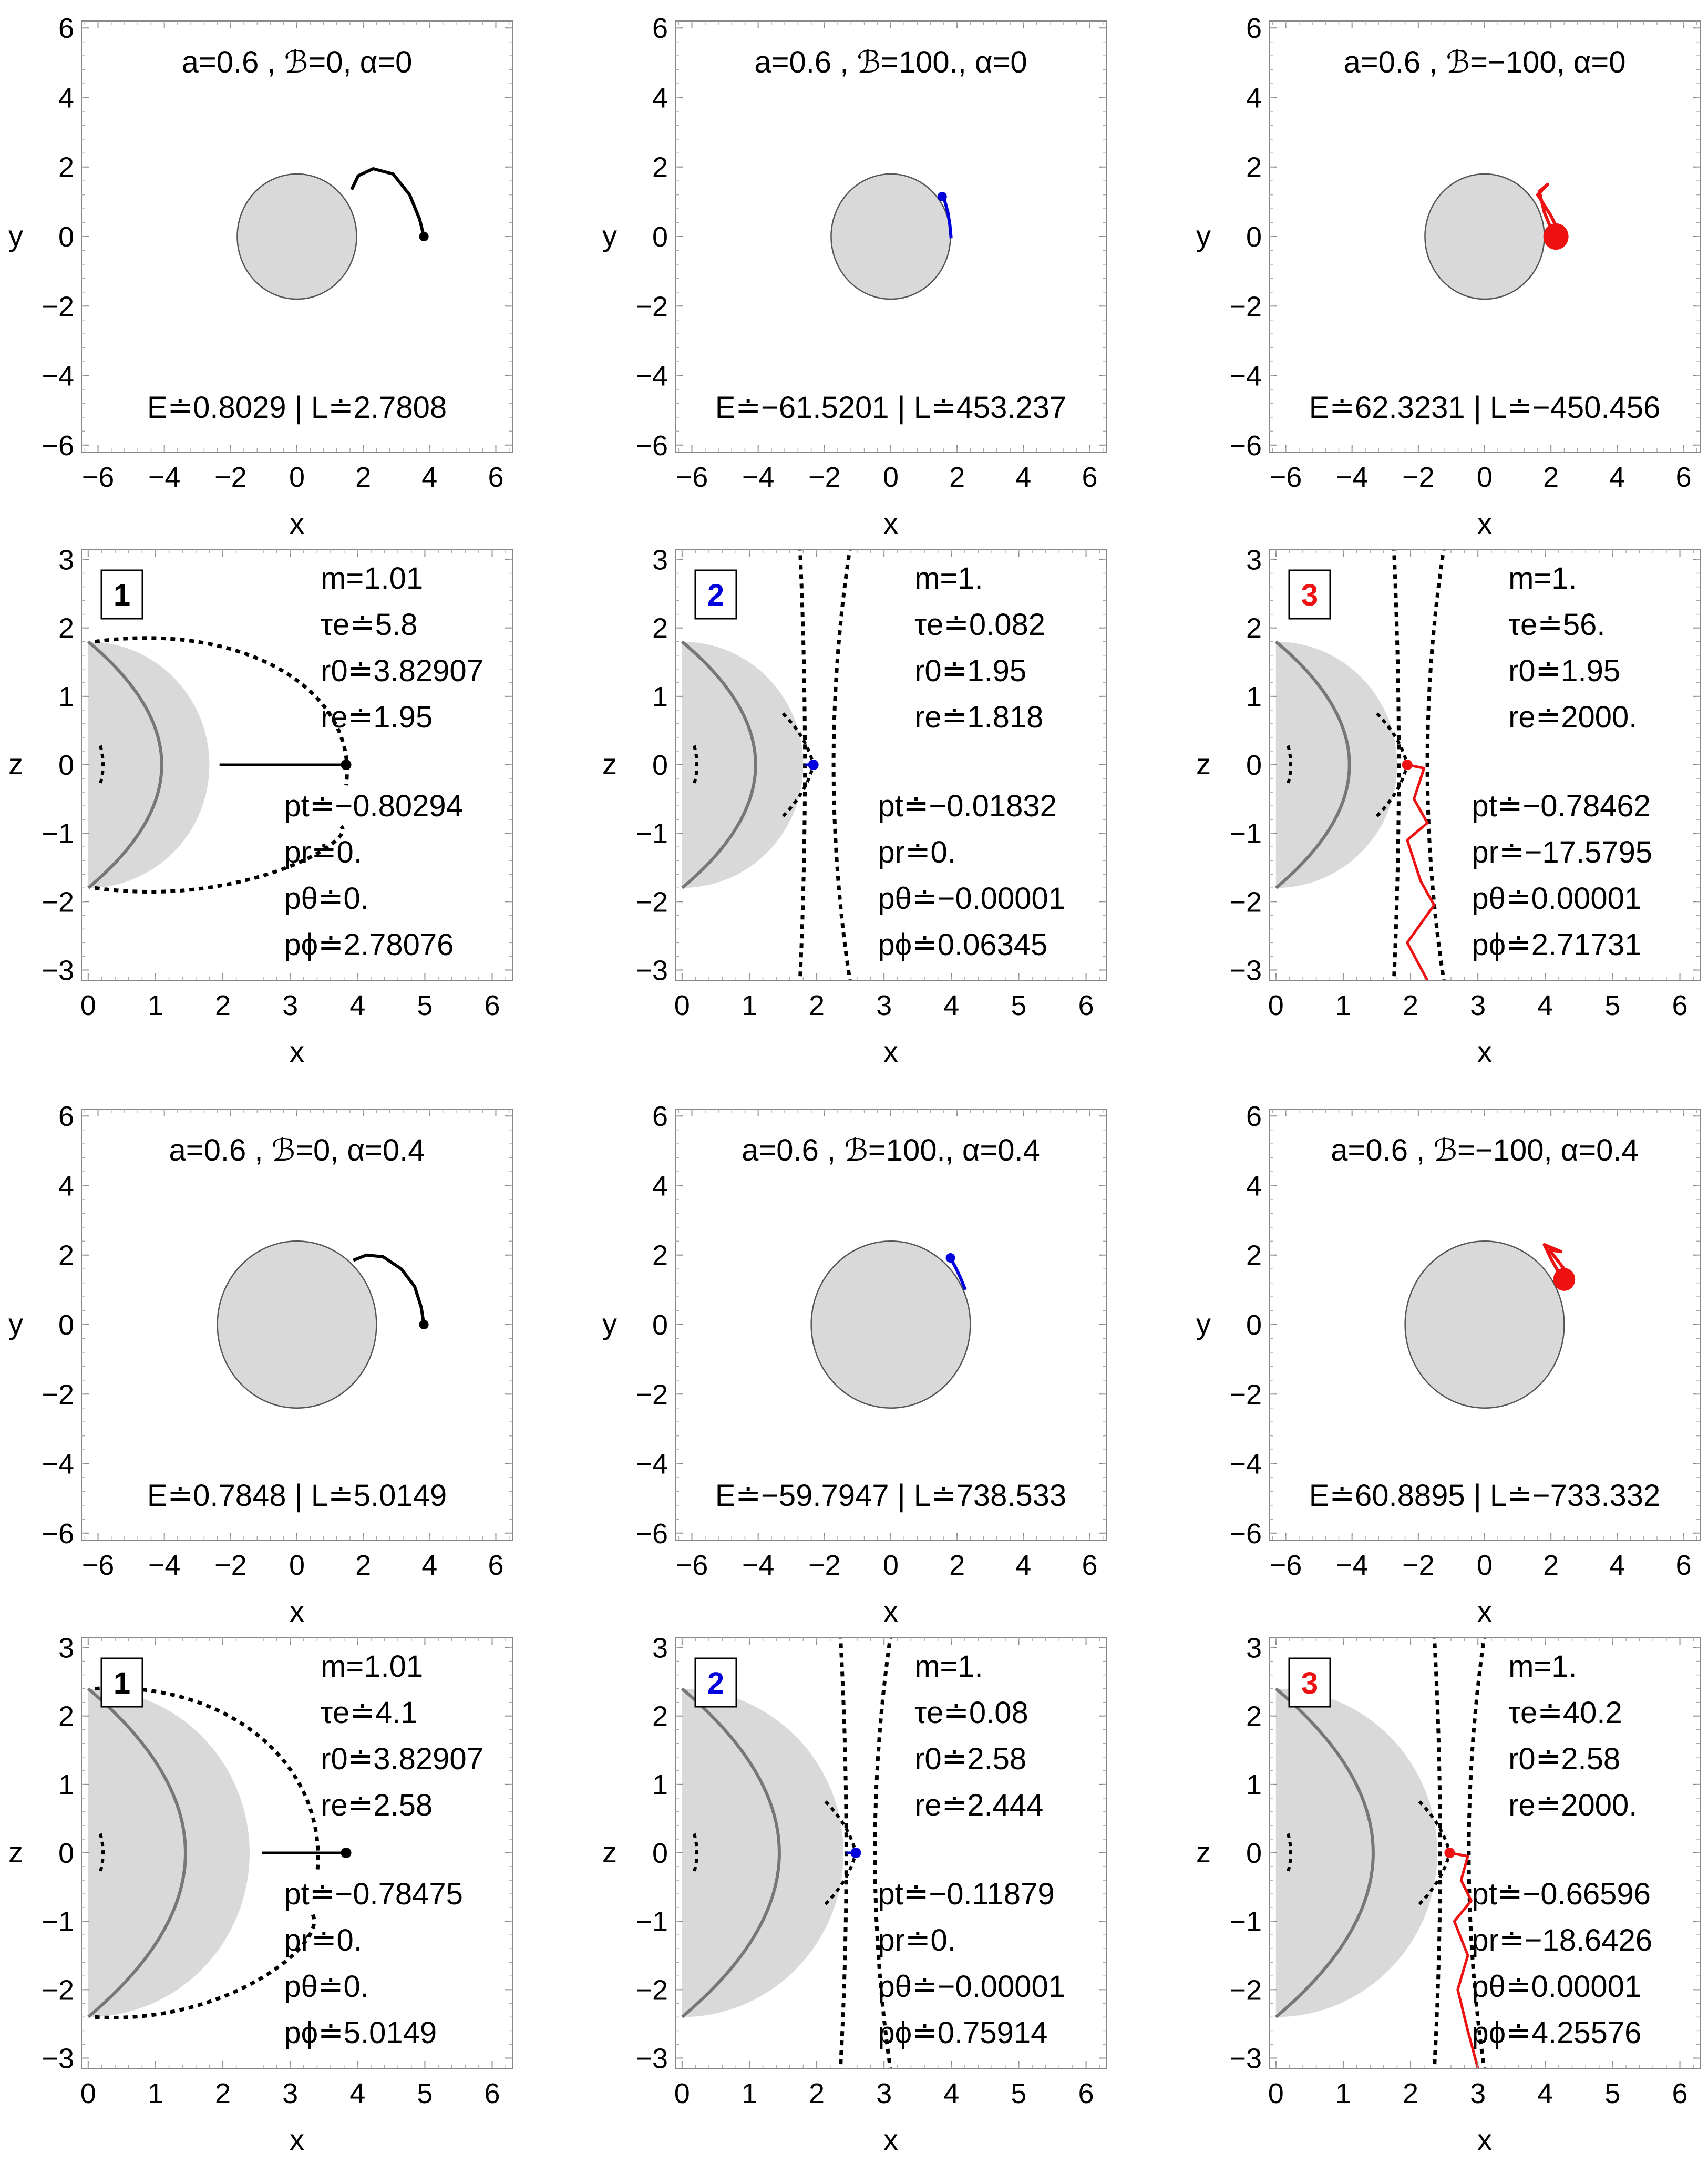 This screenshot has height=2174, width=1708. What do you see at coordinates (98, 1565) in the screenshot?
I see `x-tick-label: −6` at bounding box center [98, 1565].